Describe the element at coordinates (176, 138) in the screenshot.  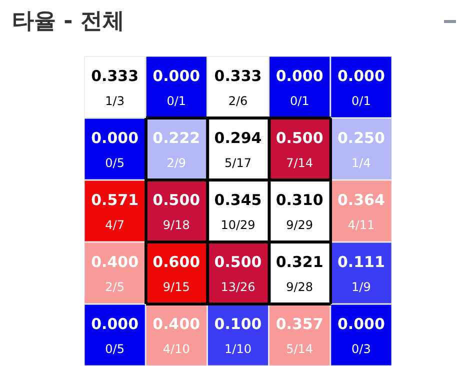
I see `data-label: 0.222` at that location.